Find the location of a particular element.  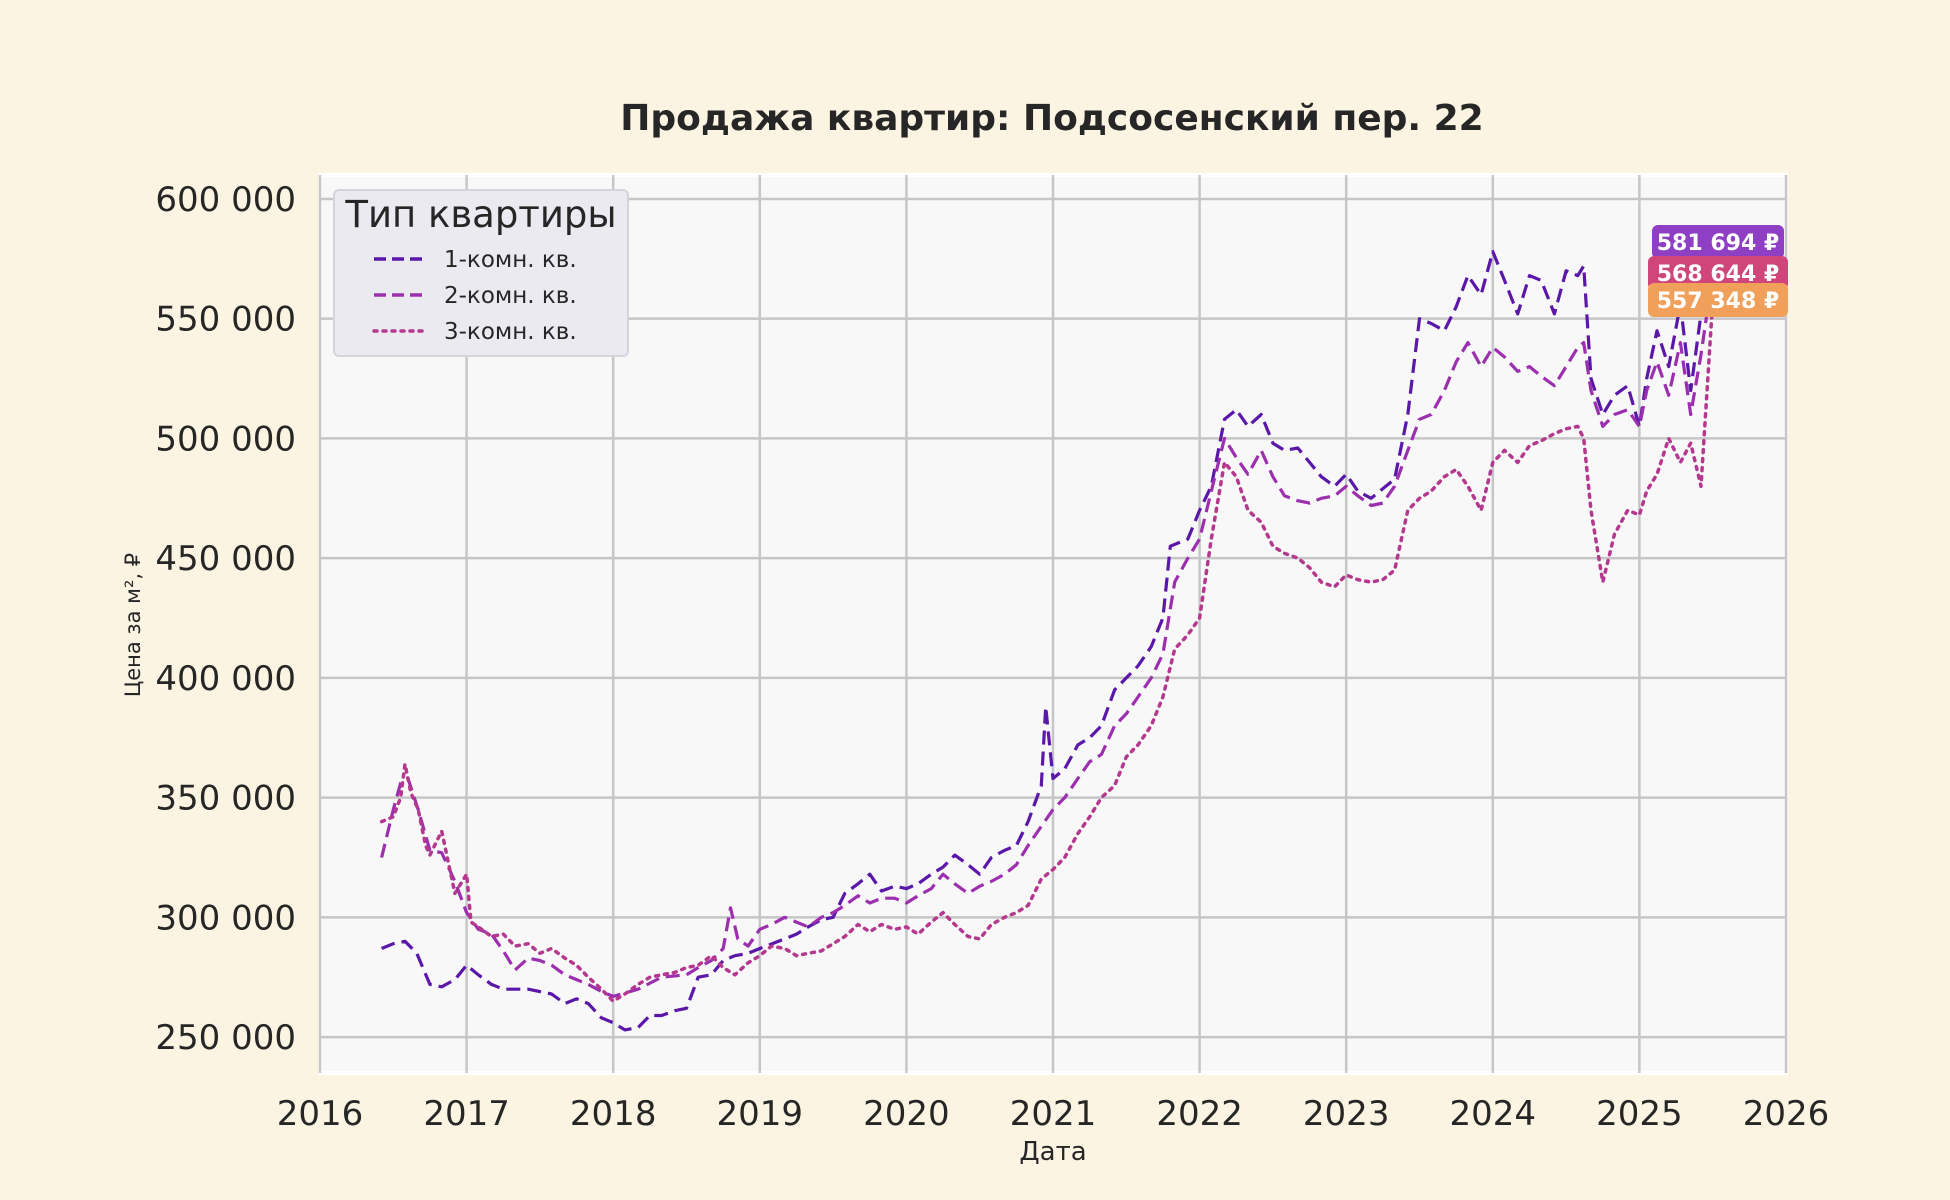

y-tick-label: 550 000 is located at coordinates (225, 320).